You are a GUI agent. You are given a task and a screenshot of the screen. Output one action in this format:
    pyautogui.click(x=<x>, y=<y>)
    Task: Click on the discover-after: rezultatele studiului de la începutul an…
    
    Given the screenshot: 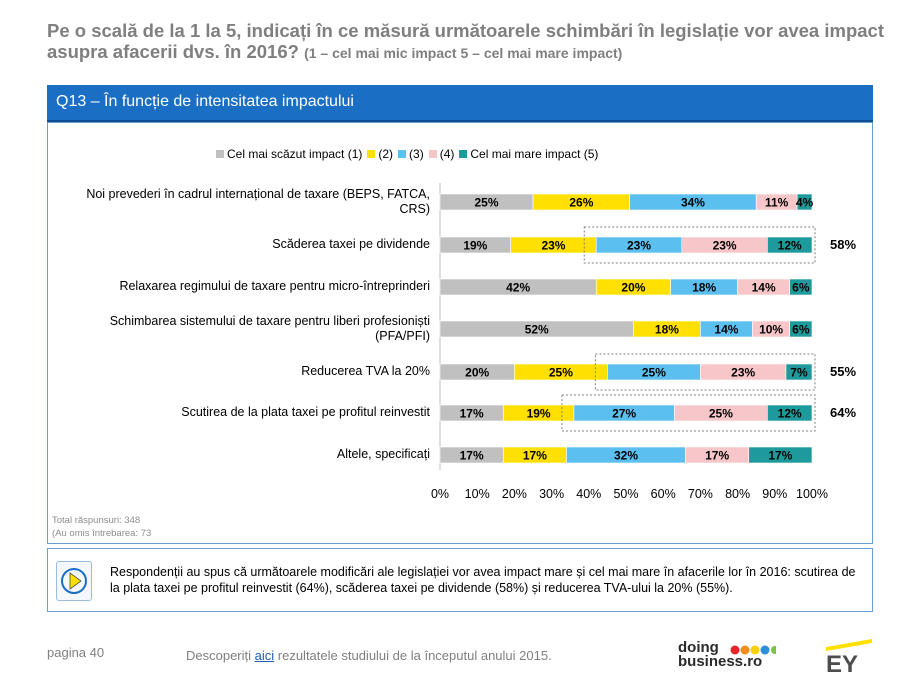 What is the action you would take?
    pyautogui.click(x=413, y=655)
    